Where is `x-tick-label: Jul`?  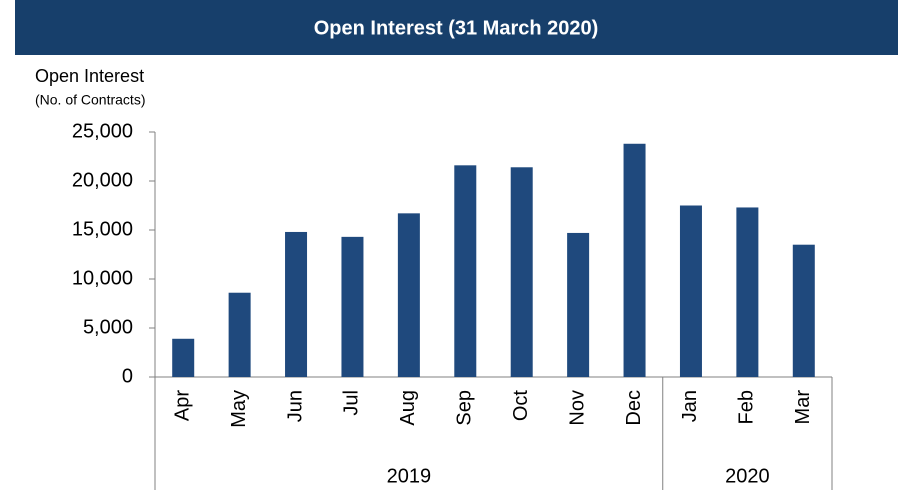 x-tick-label: Jul is located at coordinates (352, 403).